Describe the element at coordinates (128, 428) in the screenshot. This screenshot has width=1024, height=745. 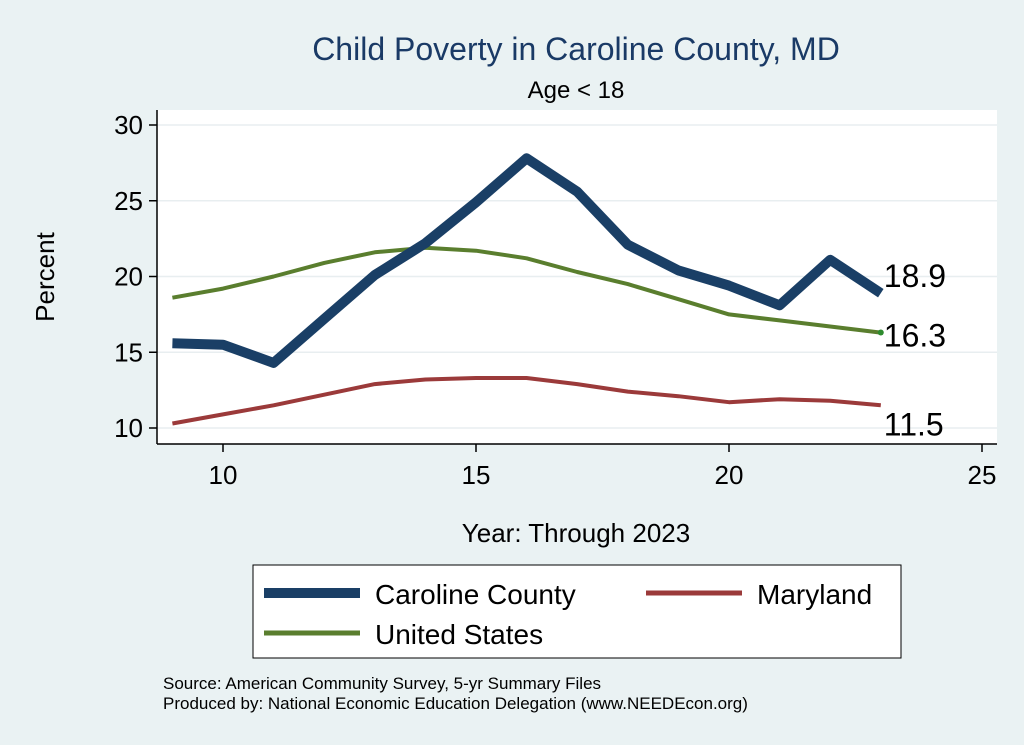
I see `y-tick-label: 10` at that location.